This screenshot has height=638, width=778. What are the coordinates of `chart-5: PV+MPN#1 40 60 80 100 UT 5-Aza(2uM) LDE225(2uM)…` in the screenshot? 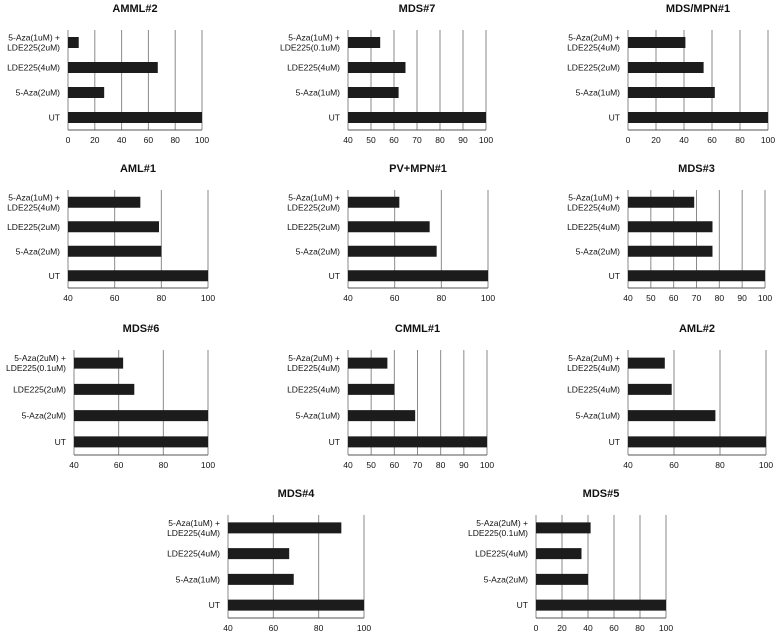 It's located at (391, 233).